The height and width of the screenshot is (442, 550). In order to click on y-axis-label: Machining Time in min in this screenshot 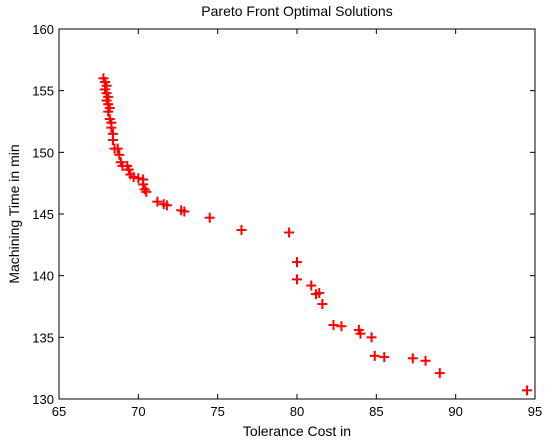, I will do `click(14, 213)`.